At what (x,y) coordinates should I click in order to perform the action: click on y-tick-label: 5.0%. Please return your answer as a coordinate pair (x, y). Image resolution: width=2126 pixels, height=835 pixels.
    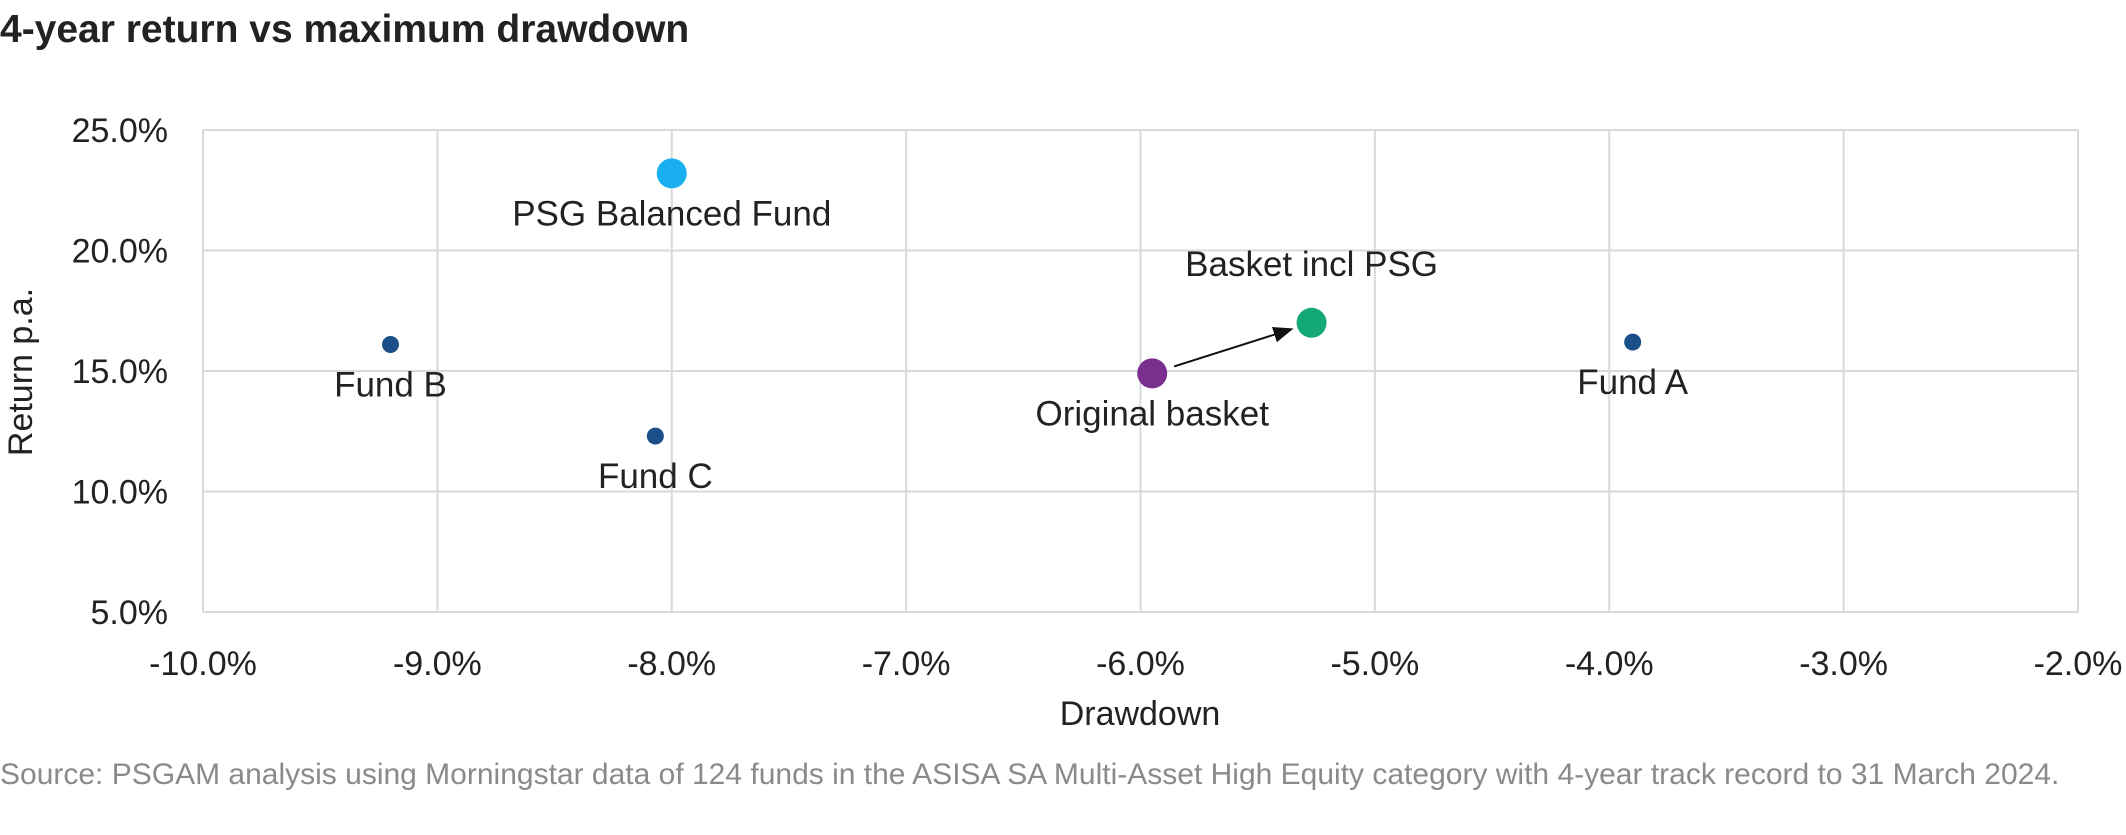
    Looking at the image, I should click on (130, 613).